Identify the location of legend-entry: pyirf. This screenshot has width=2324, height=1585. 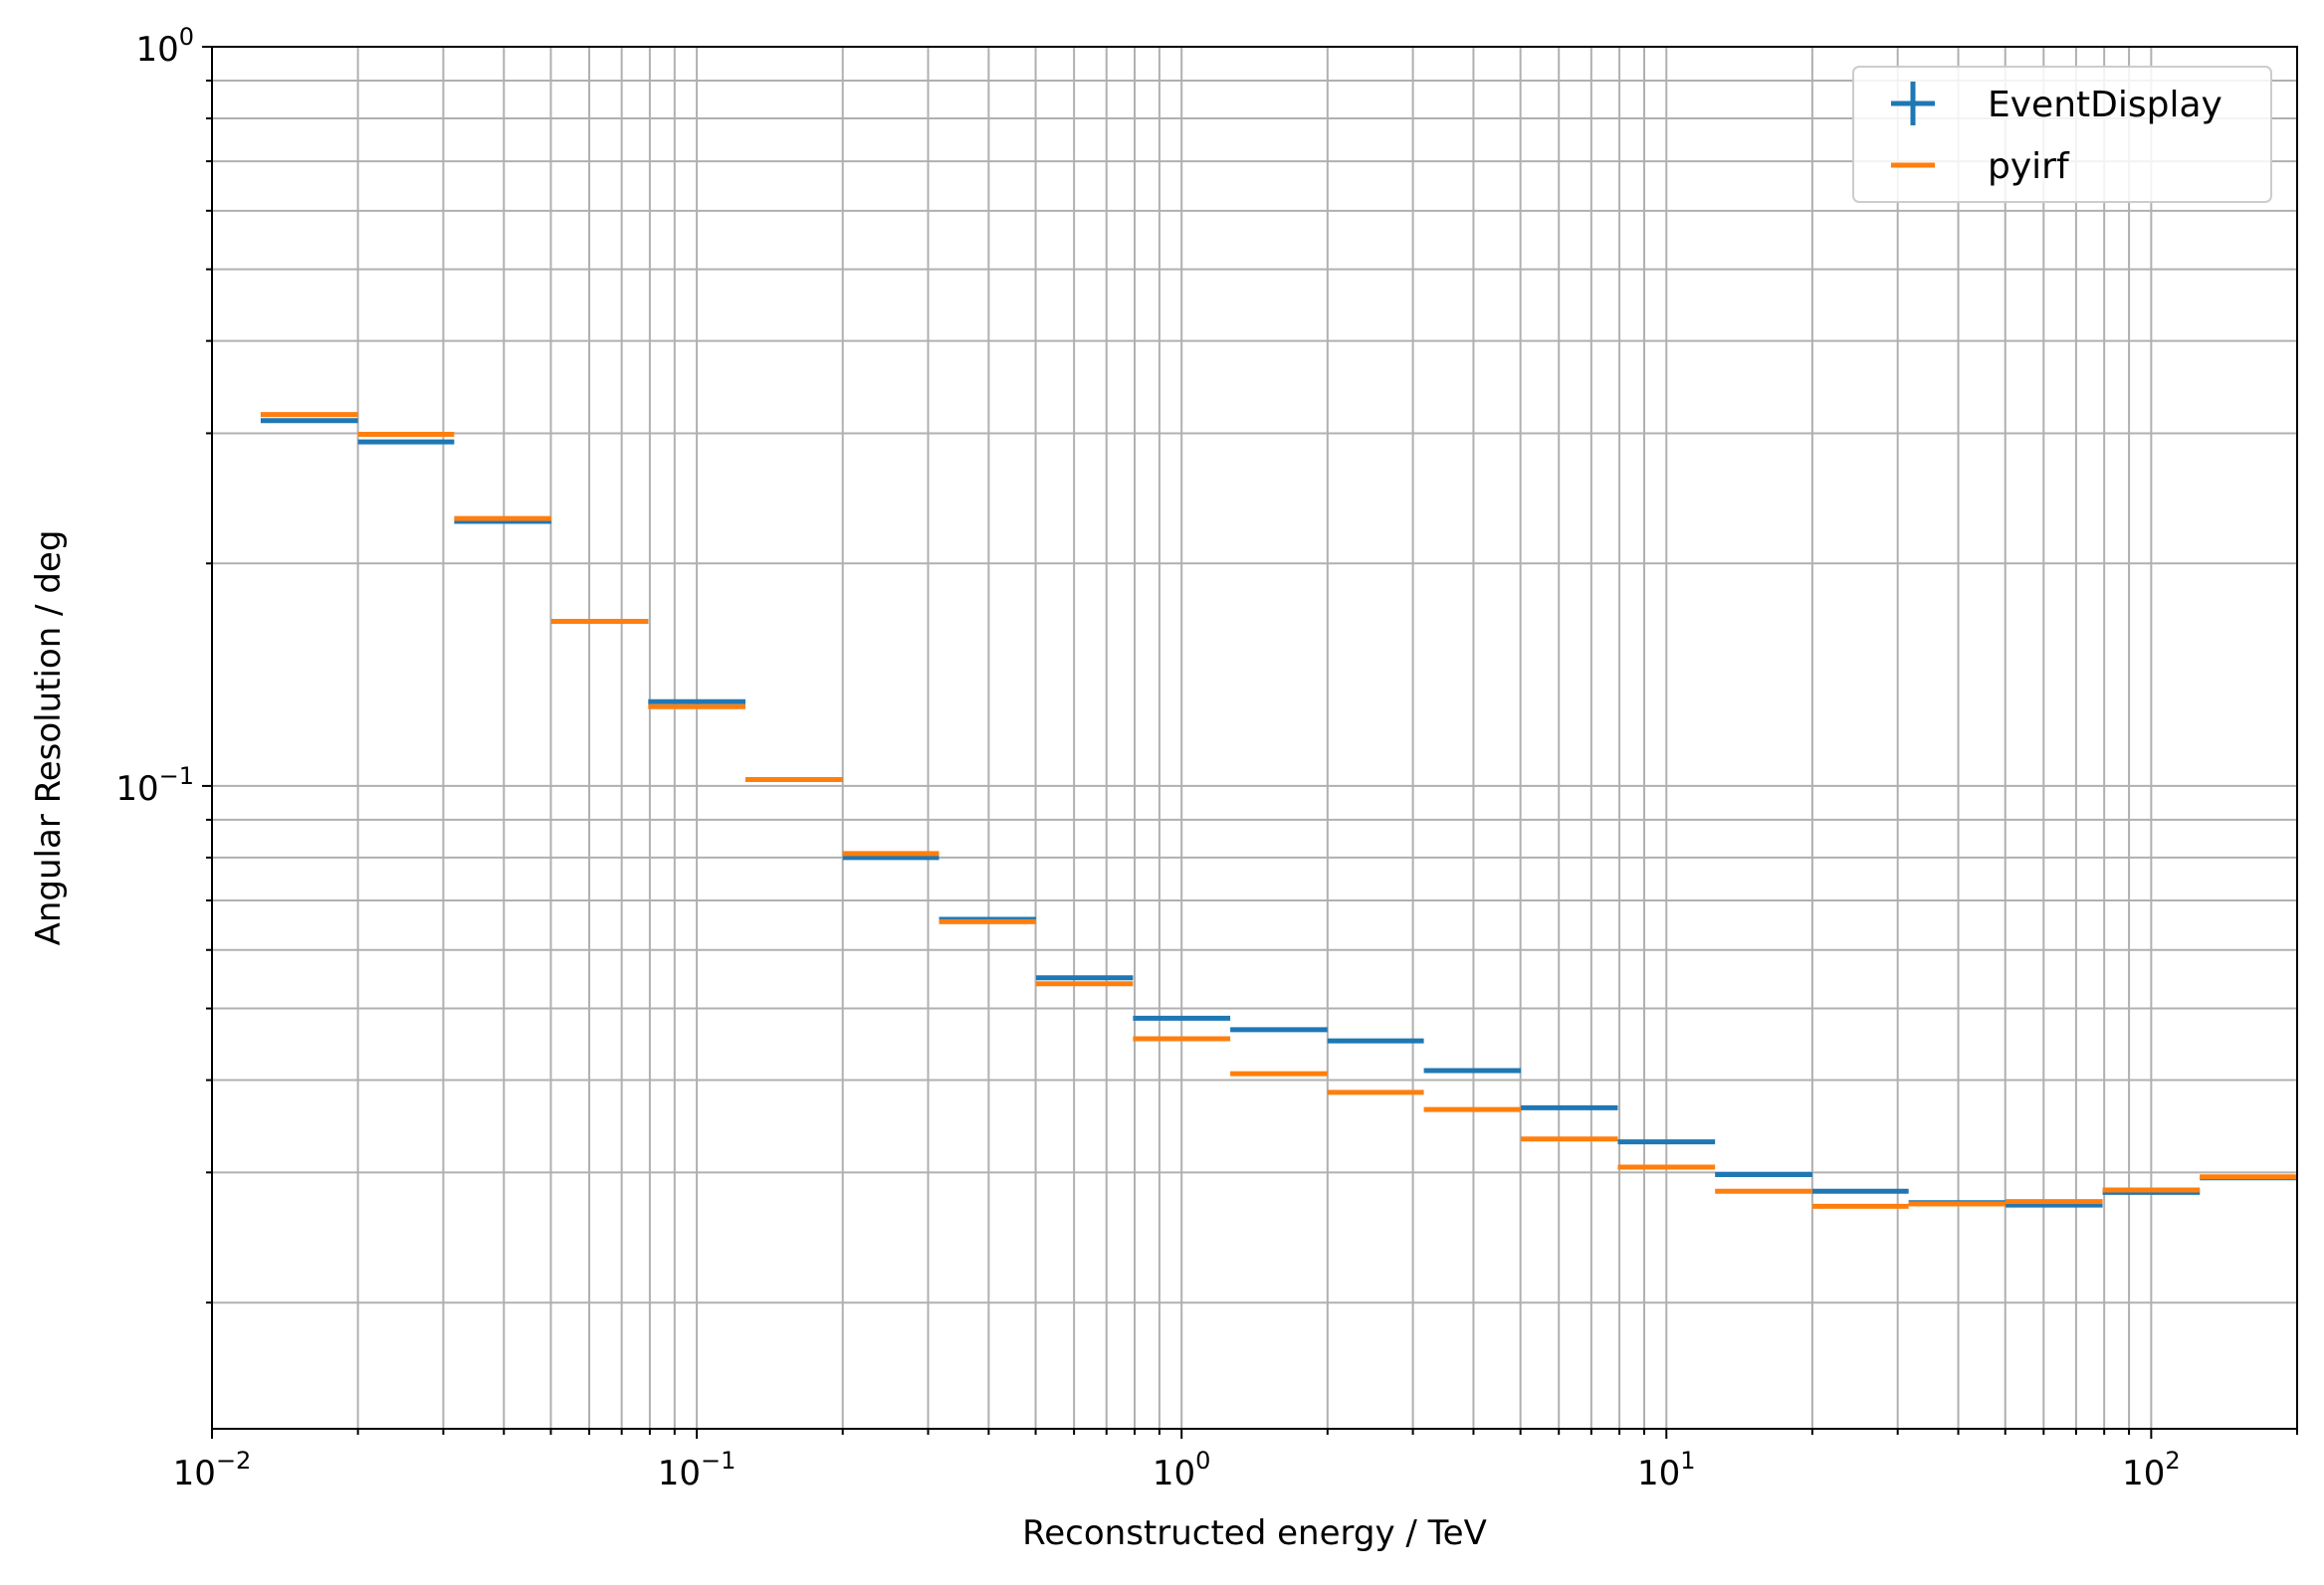
(1980, 167).